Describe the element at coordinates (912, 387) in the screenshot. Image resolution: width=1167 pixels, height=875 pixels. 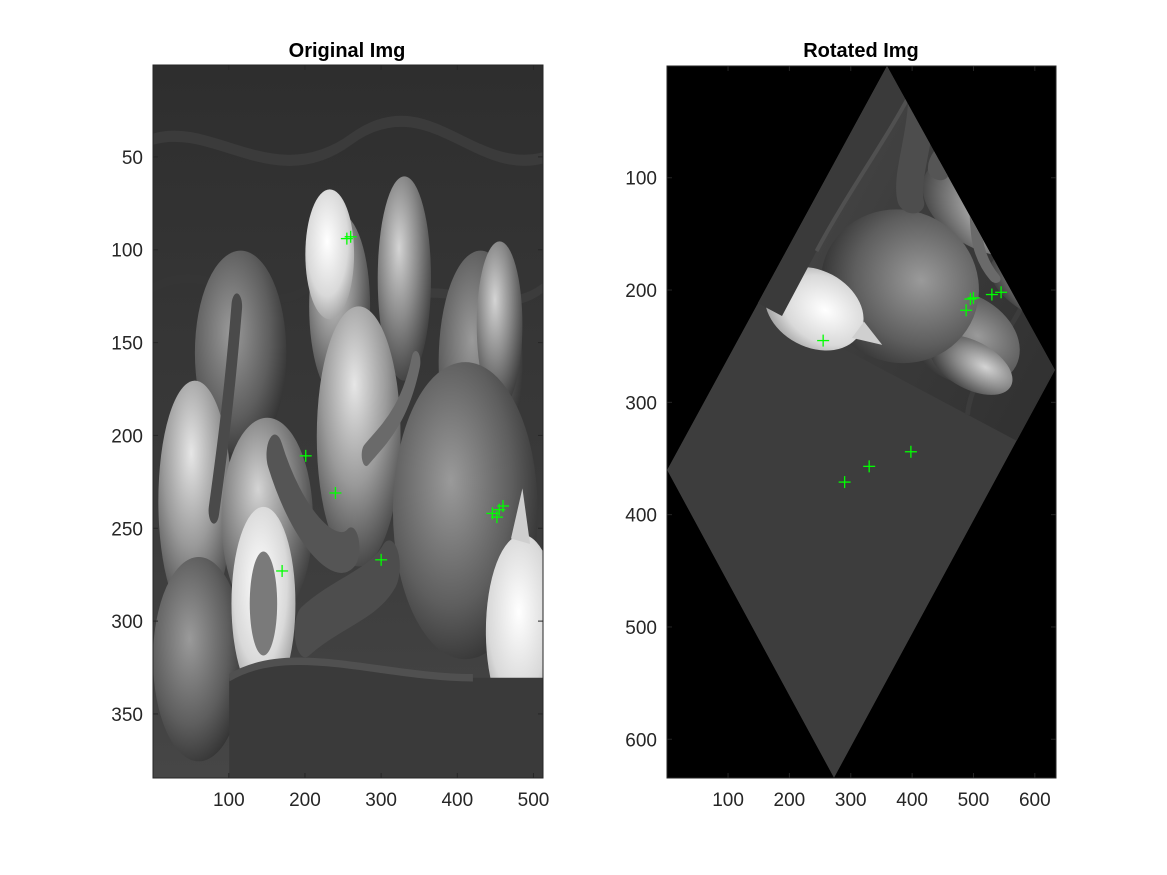
I see `markers-rotated` at that location.